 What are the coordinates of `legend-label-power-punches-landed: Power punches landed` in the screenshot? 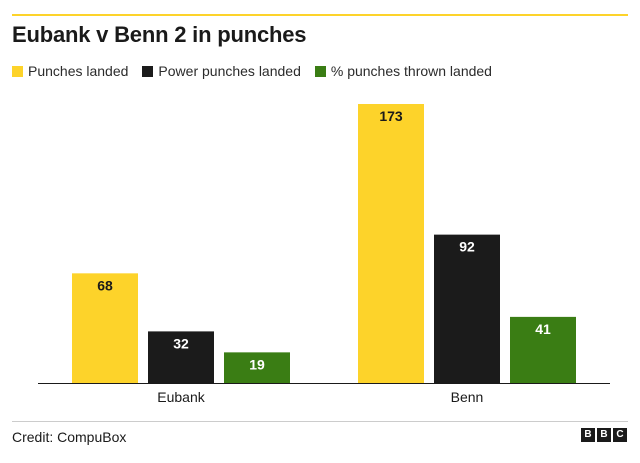 It's located at (229, 71).